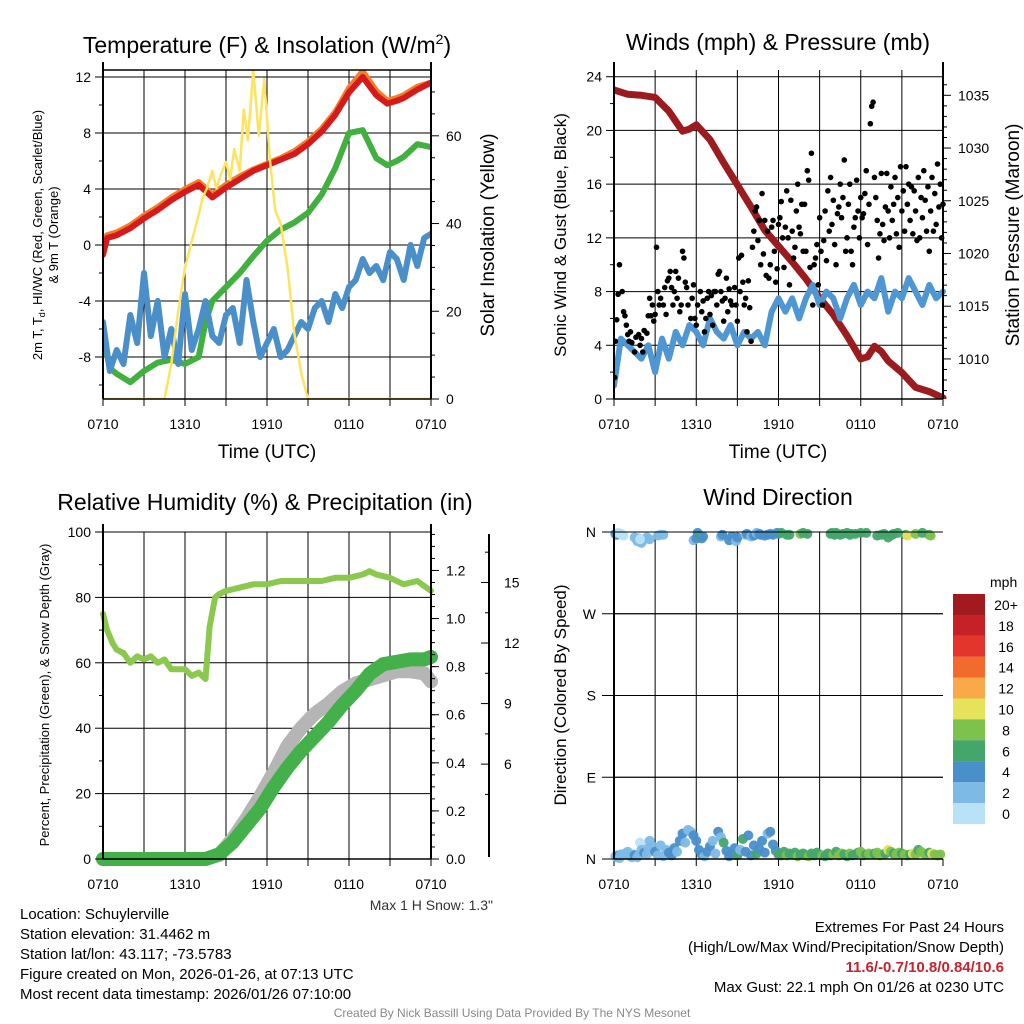  What do you see at coordinates (83, 794) in the screenshot?
I see `y-tick-label: 20` at bounding box center [83, 794].